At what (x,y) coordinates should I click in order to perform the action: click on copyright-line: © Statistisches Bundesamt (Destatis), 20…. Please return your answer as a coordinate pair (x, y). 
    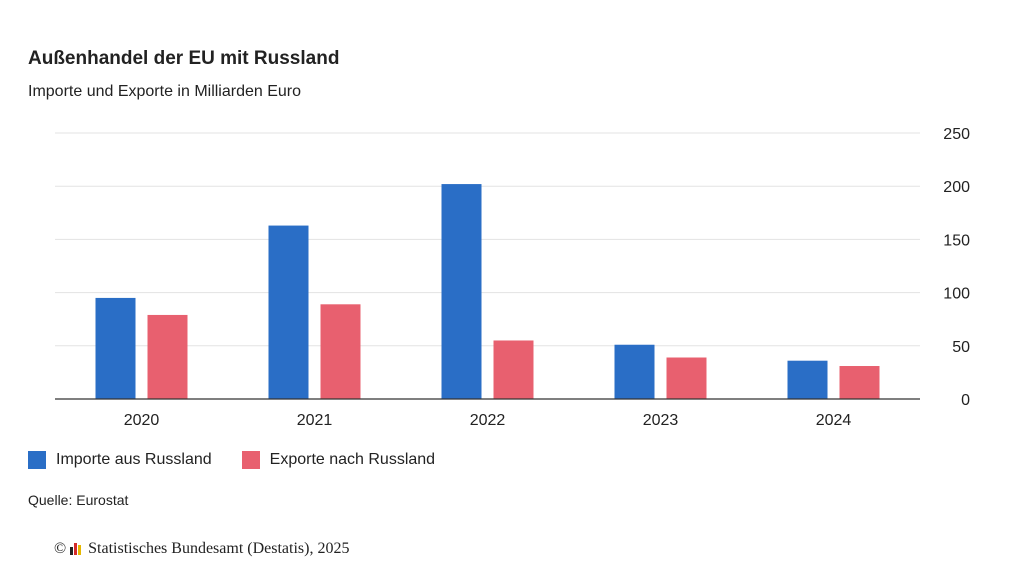
    Looking at the image, I should click on (201, 549).